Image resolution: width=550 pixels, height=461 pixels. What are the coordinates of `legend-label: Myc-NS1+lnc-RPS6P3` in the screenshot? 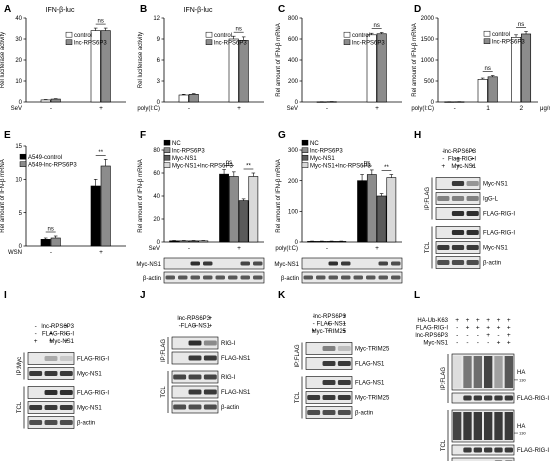 It's located at (341, 167).